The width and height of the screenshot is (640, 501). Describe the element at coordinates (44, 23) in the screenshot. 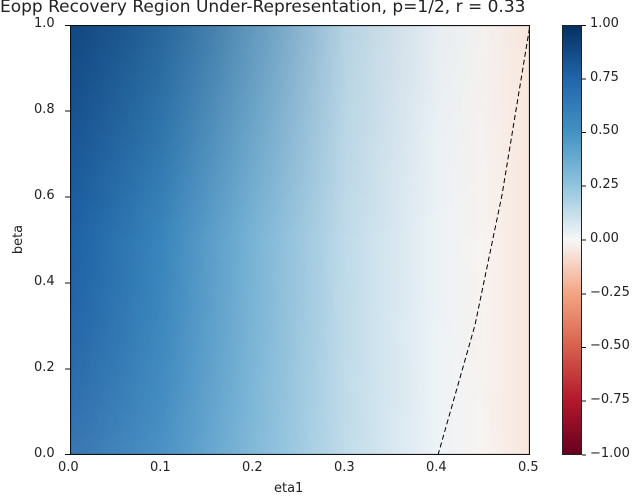

I see `y-tick-label: 1.0` at that location.